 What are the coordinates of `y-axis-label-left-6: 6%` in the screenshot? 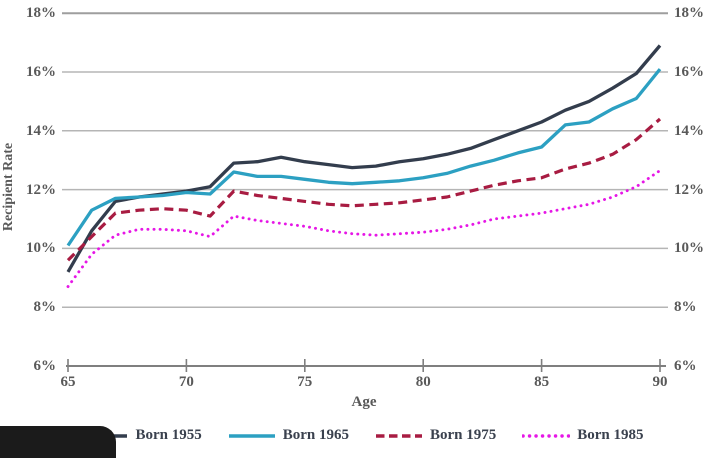 It's located at (45, 366).